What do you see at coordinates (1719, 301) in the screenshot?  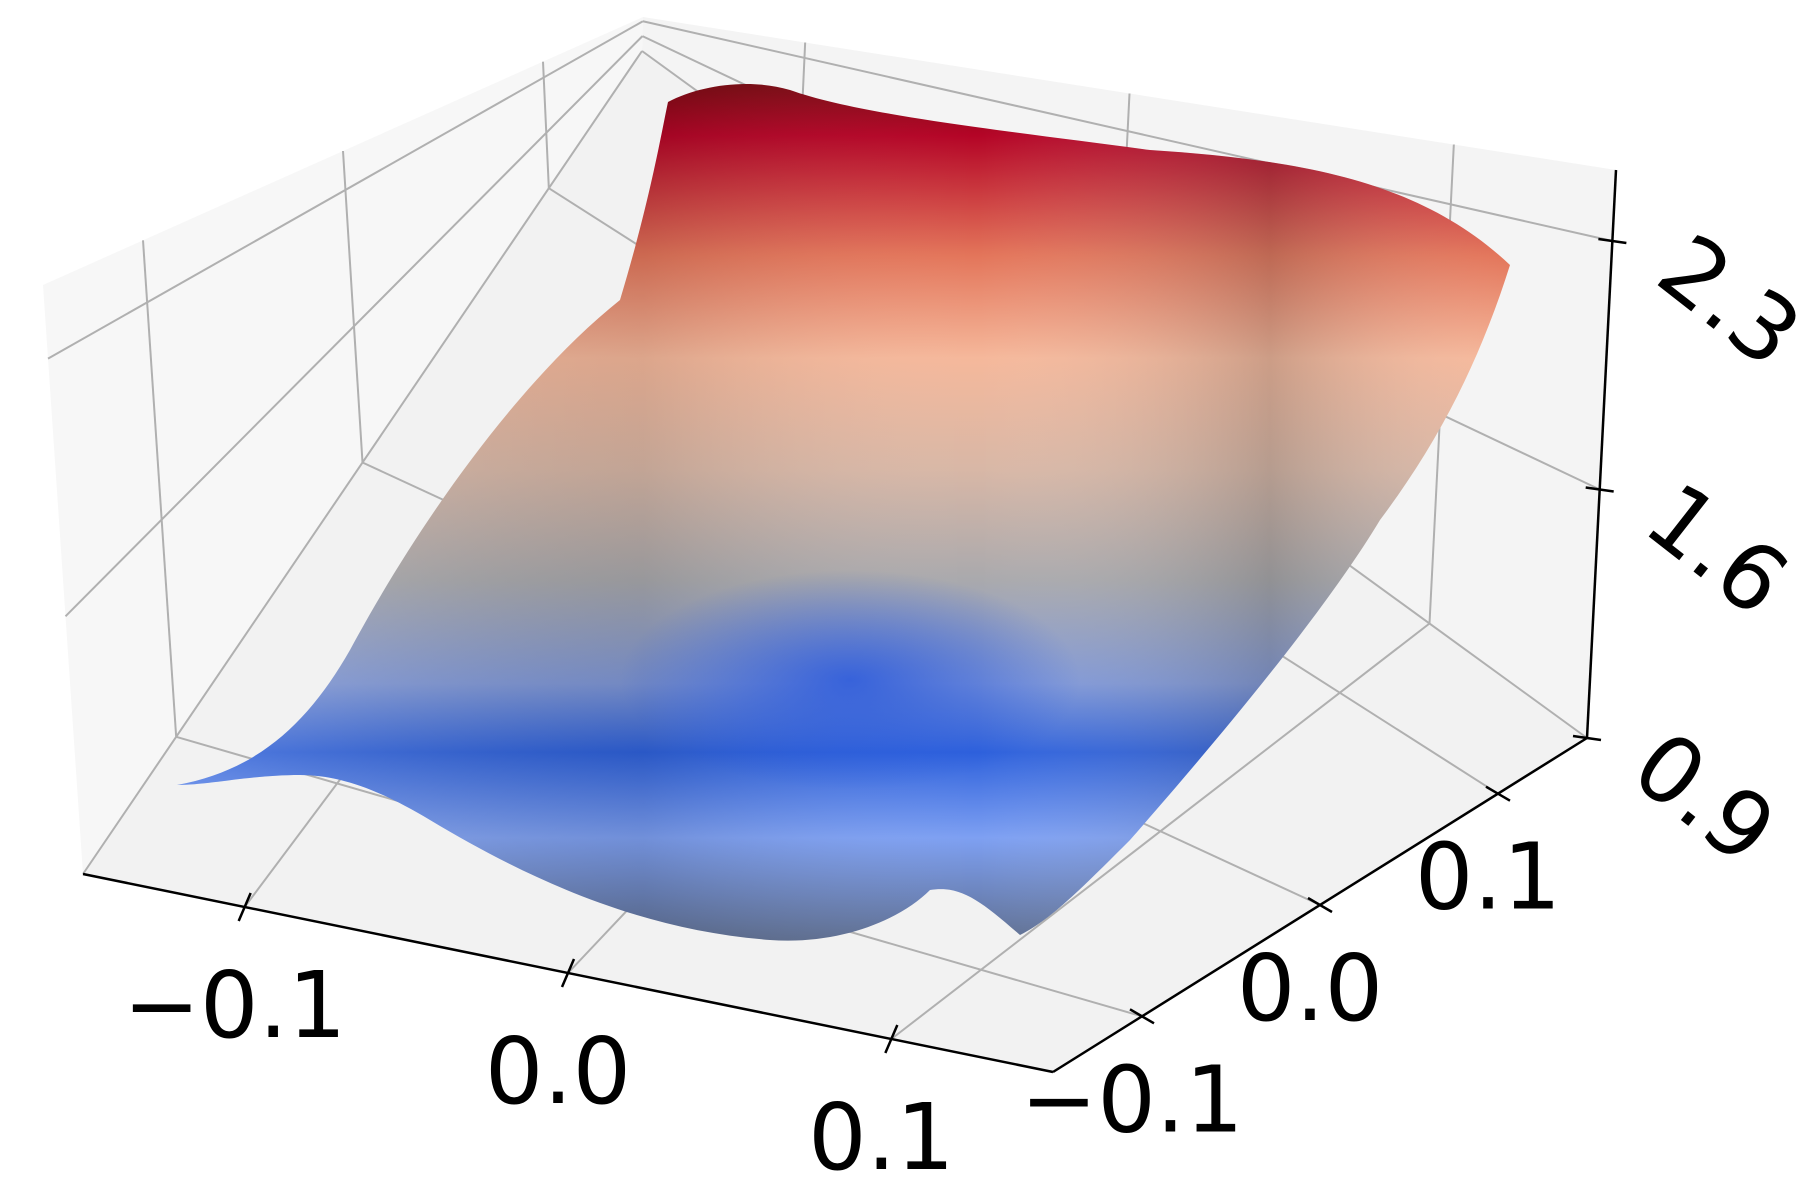 I see `z-tick-label-2: 2.3` at bounding box center [1719, 301].